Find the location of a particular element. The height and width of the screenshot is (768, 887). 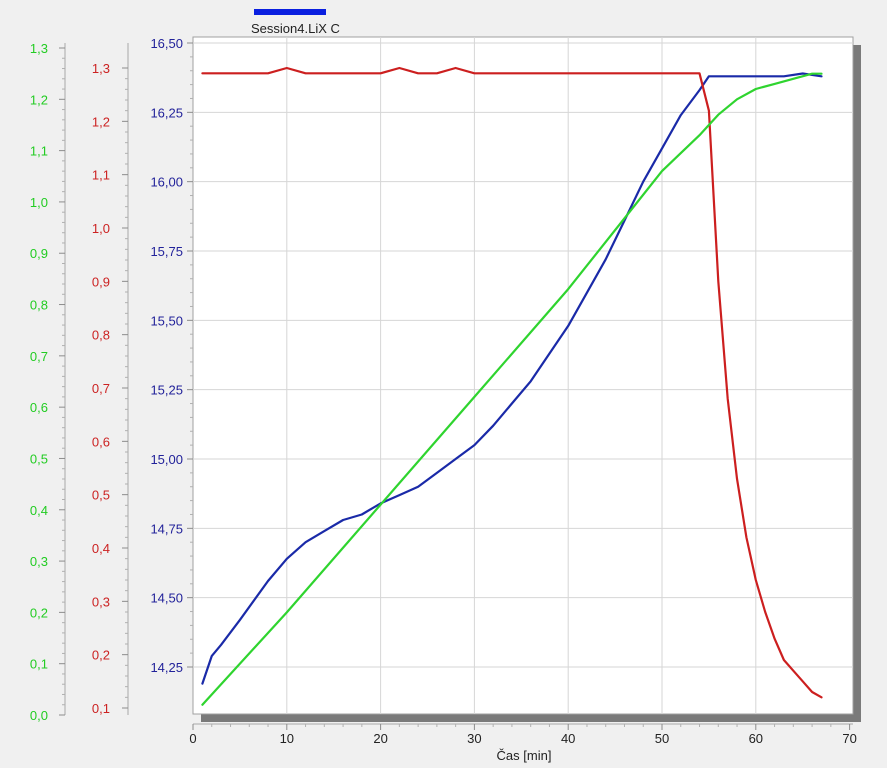

blue-y-tick-label: 16,00 is located at coordinates (166, 182).